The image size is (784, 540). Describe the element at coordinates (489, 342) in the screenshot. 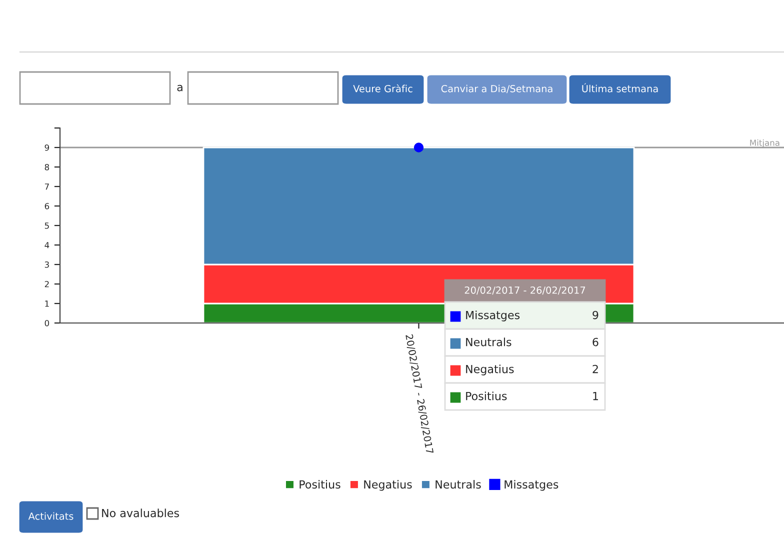

I see `legend-label: Neutrals` at that location.